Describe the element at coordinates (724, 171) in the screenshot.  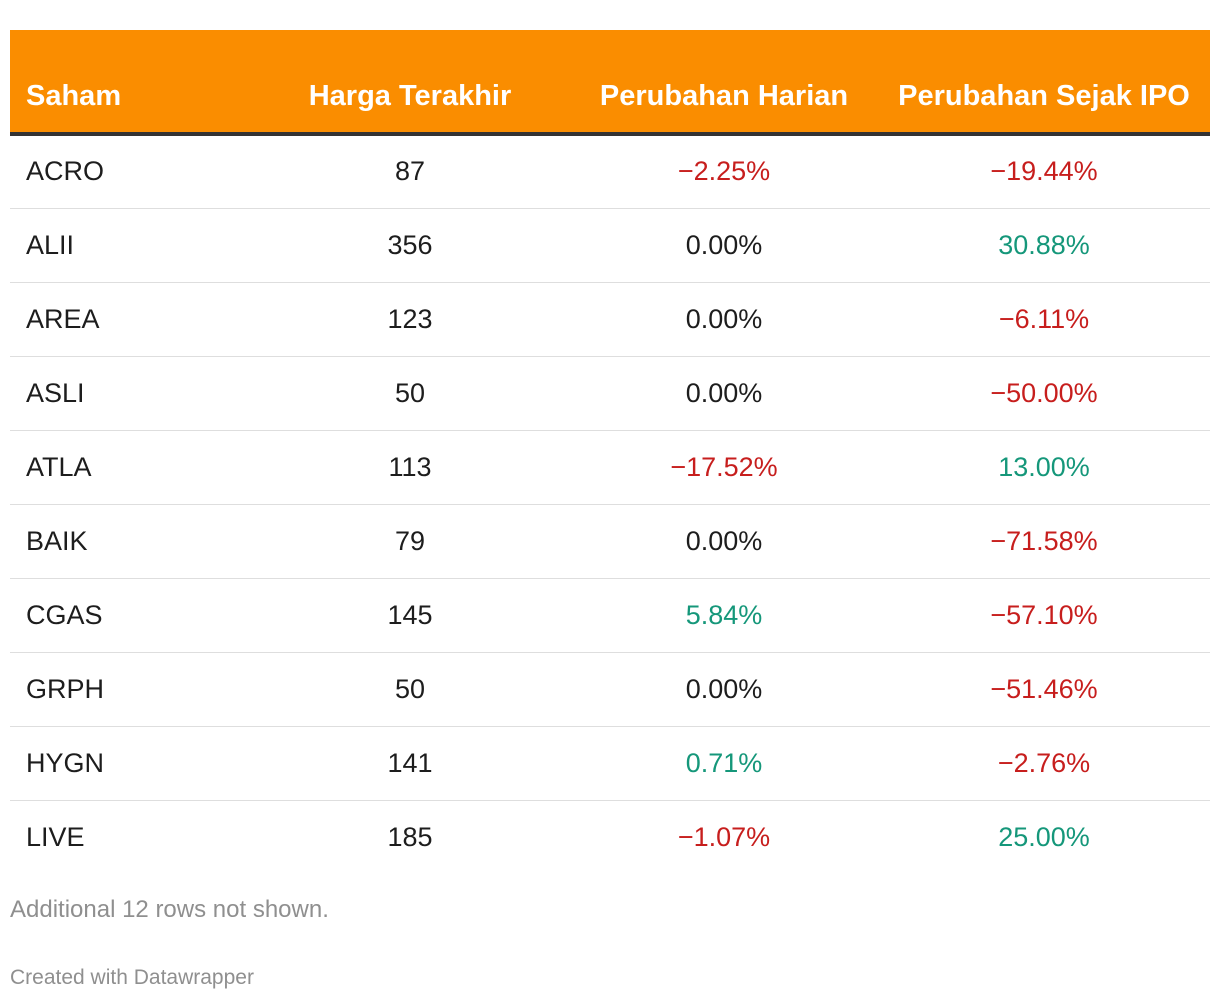
I see `cell-perubahan-harian: −2.25%` at that location.